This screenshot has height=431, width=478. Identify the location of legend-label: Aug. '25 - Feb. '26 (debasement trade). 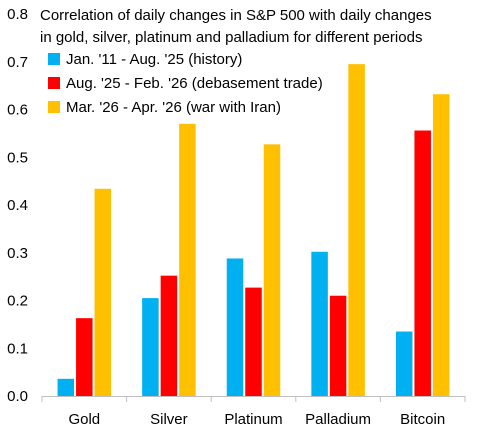
(194, 83).